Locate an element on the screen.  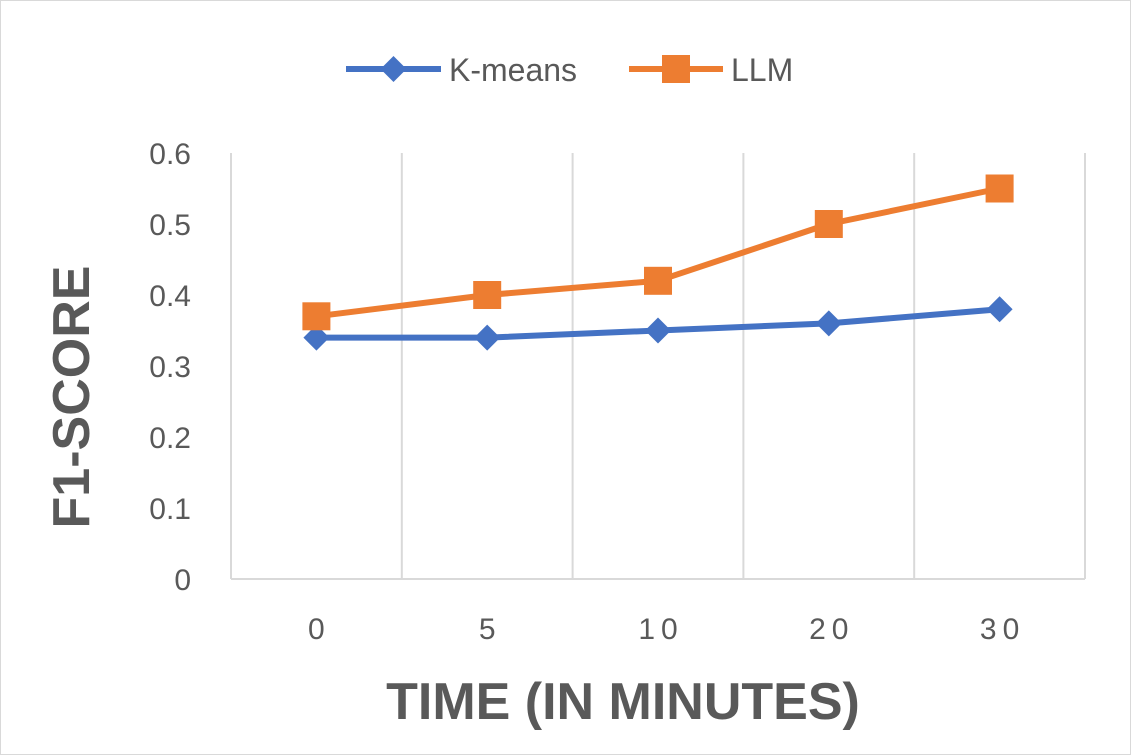
series-layer is located at coordinates (658, 262).